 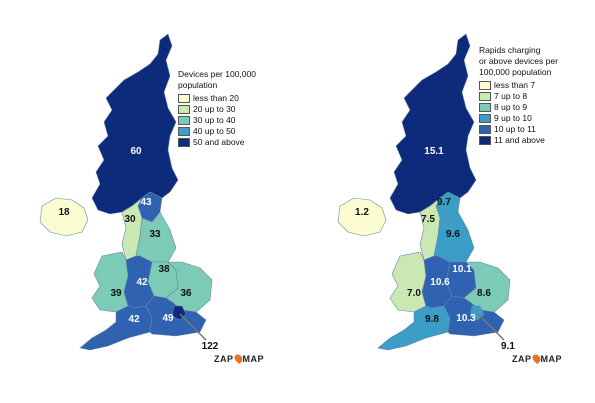 What do you see at coordinates (214, 131) in the screenshot?
I see `legend-label: 40 up to 50` at bounding box center [214, 131].